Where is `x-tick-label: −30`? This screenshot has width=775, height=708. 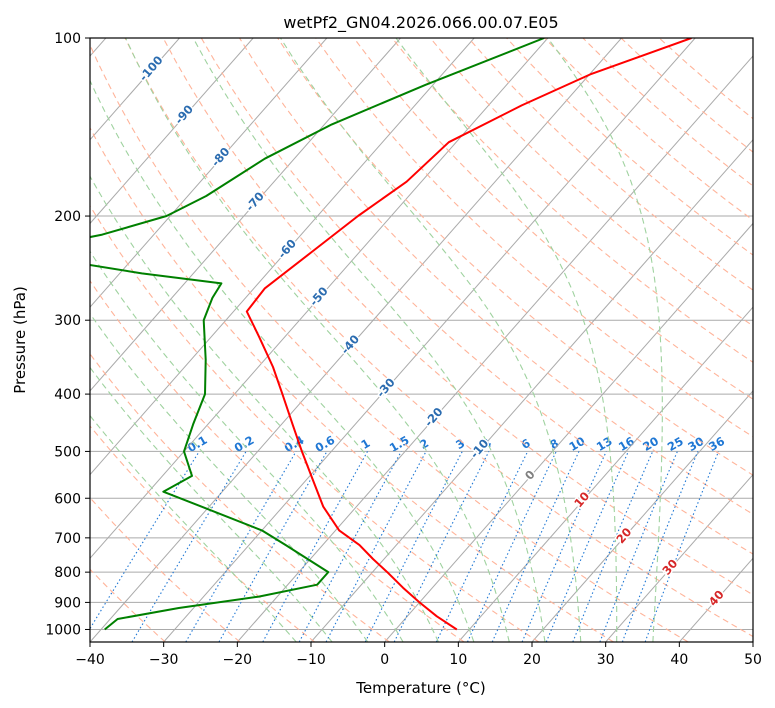
x-tick-label: −30 is located at coordinates (164, 660).